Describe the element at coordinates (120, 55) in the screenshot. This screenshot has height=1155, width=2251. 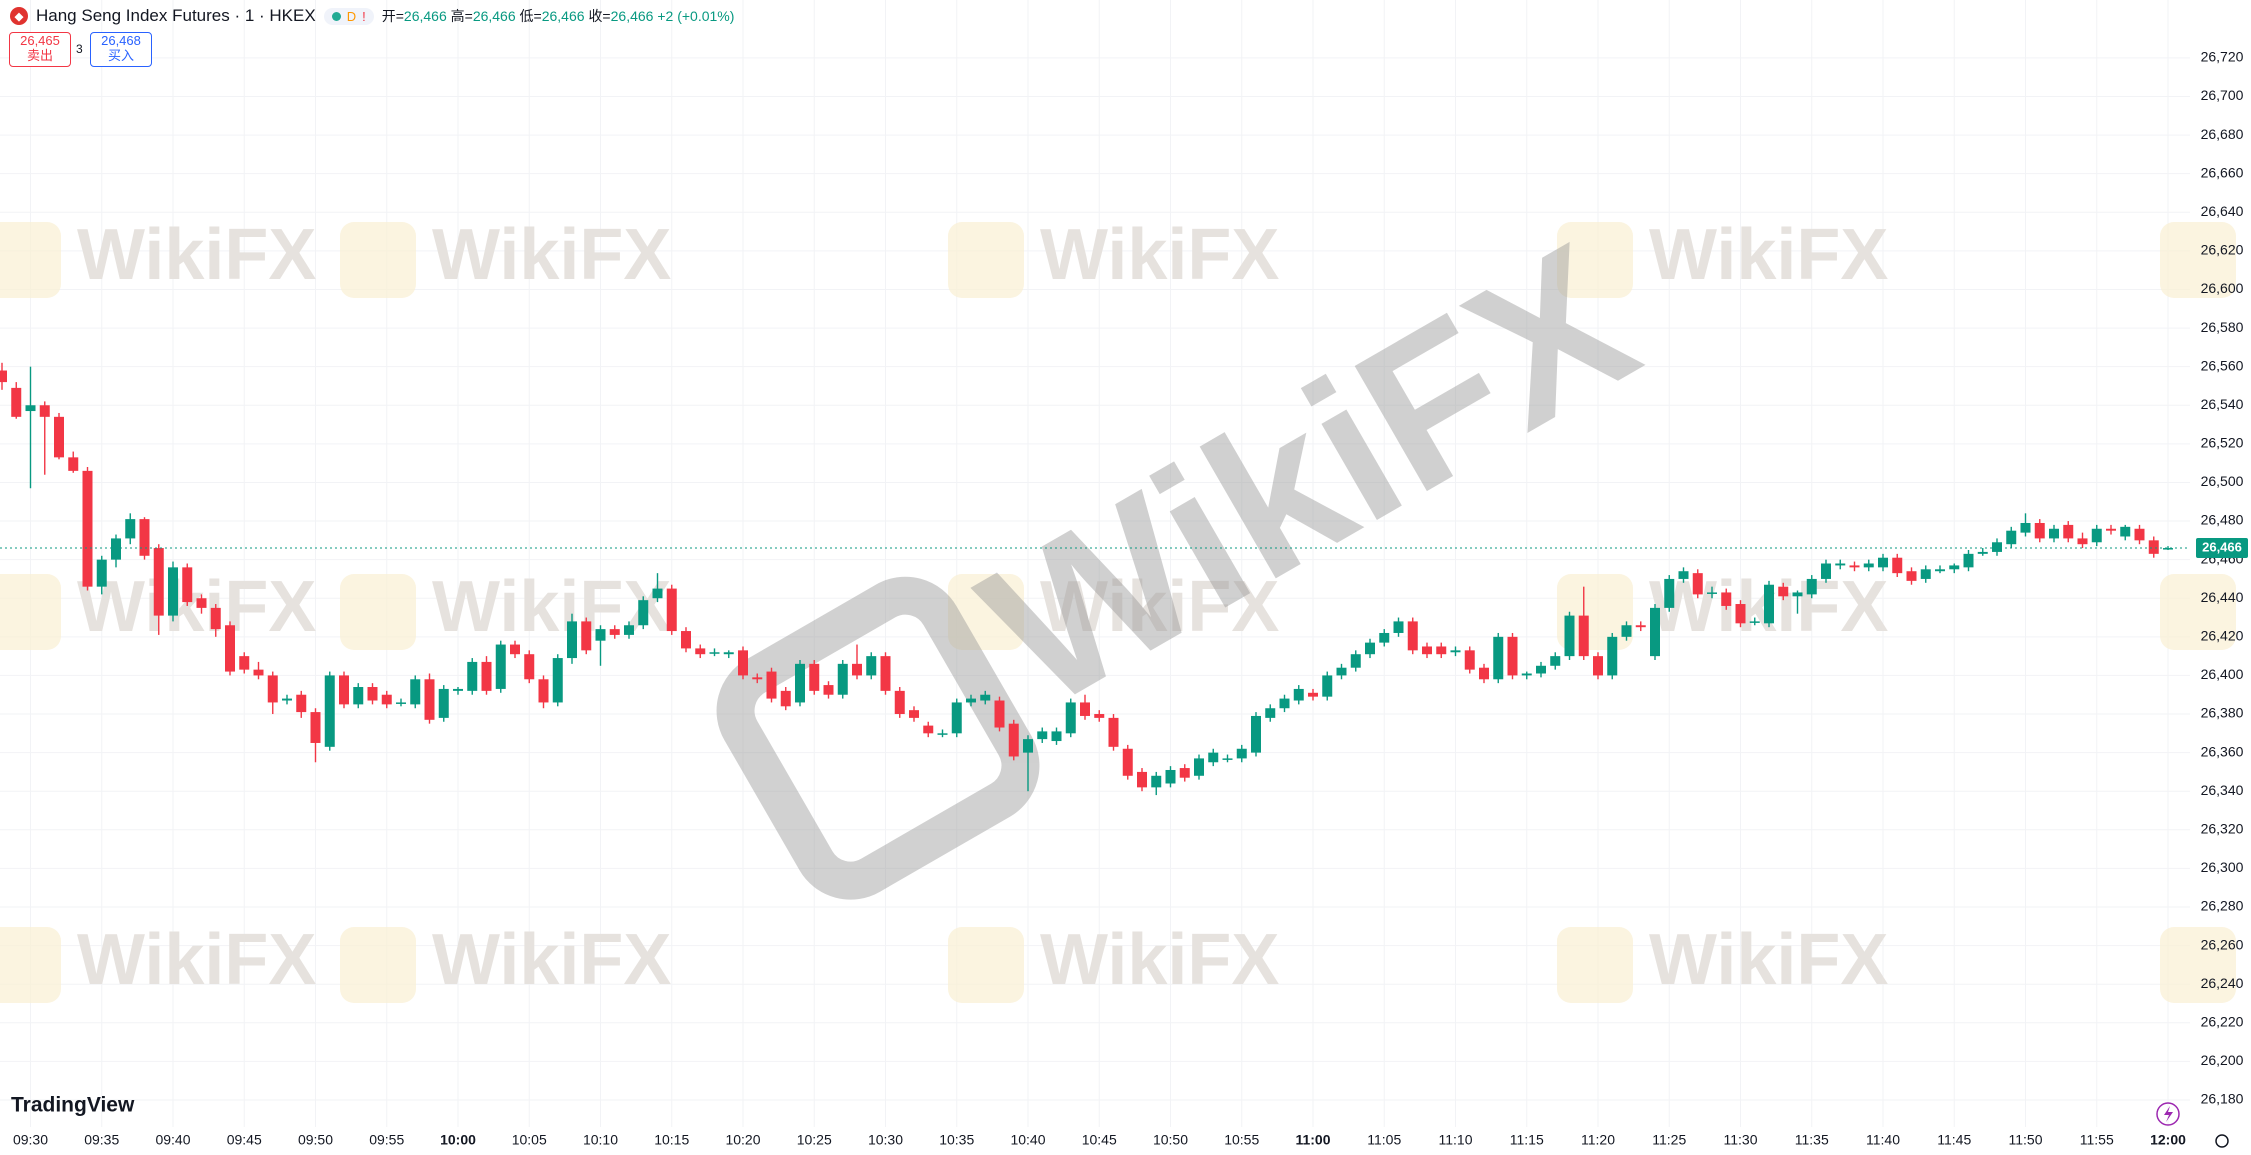
I see `buy-label: 买入` at that location.